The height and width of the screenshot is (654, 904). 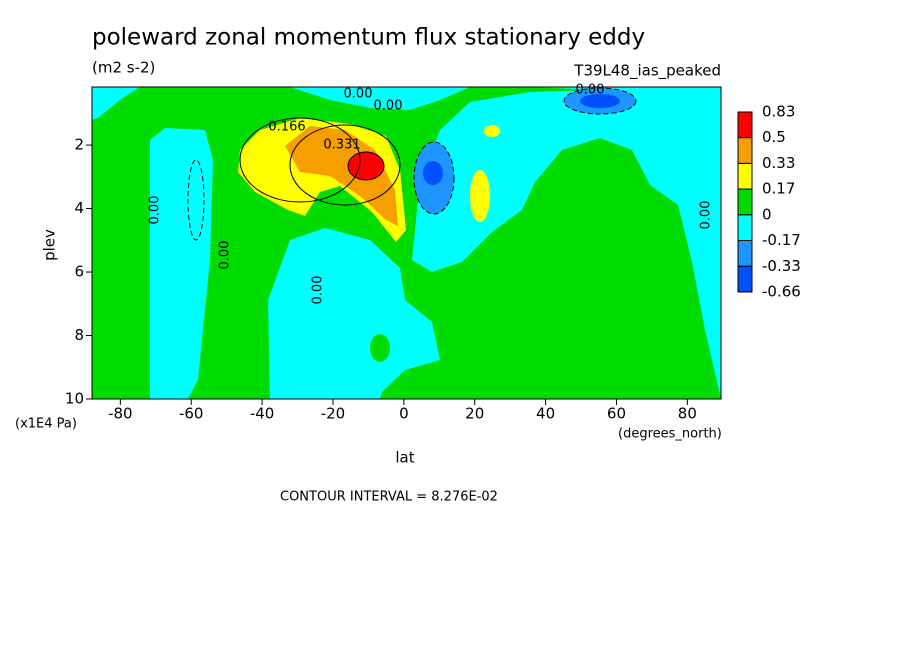 What do you see at coordinates (262, 414) in the screenshot?
I see `x-tick-label: -40` at bounding box center [262, 414].